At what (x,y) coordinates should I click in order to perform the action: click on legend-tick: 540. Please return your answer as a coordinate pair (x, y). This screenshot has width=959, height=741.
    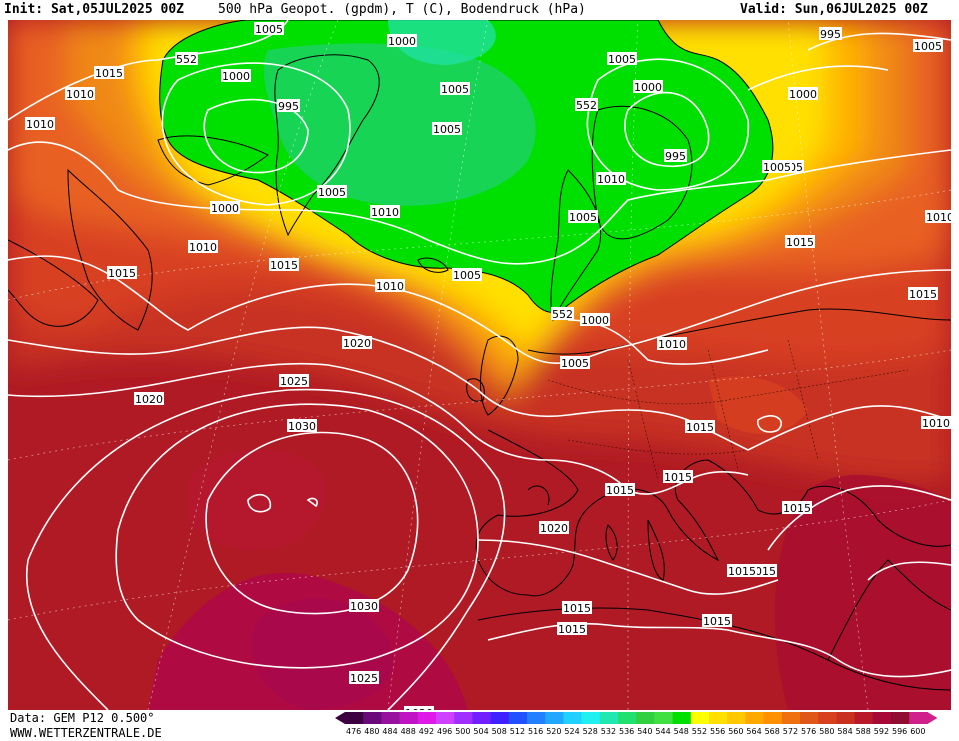
    Looking at the image, I should click on (644, 731).